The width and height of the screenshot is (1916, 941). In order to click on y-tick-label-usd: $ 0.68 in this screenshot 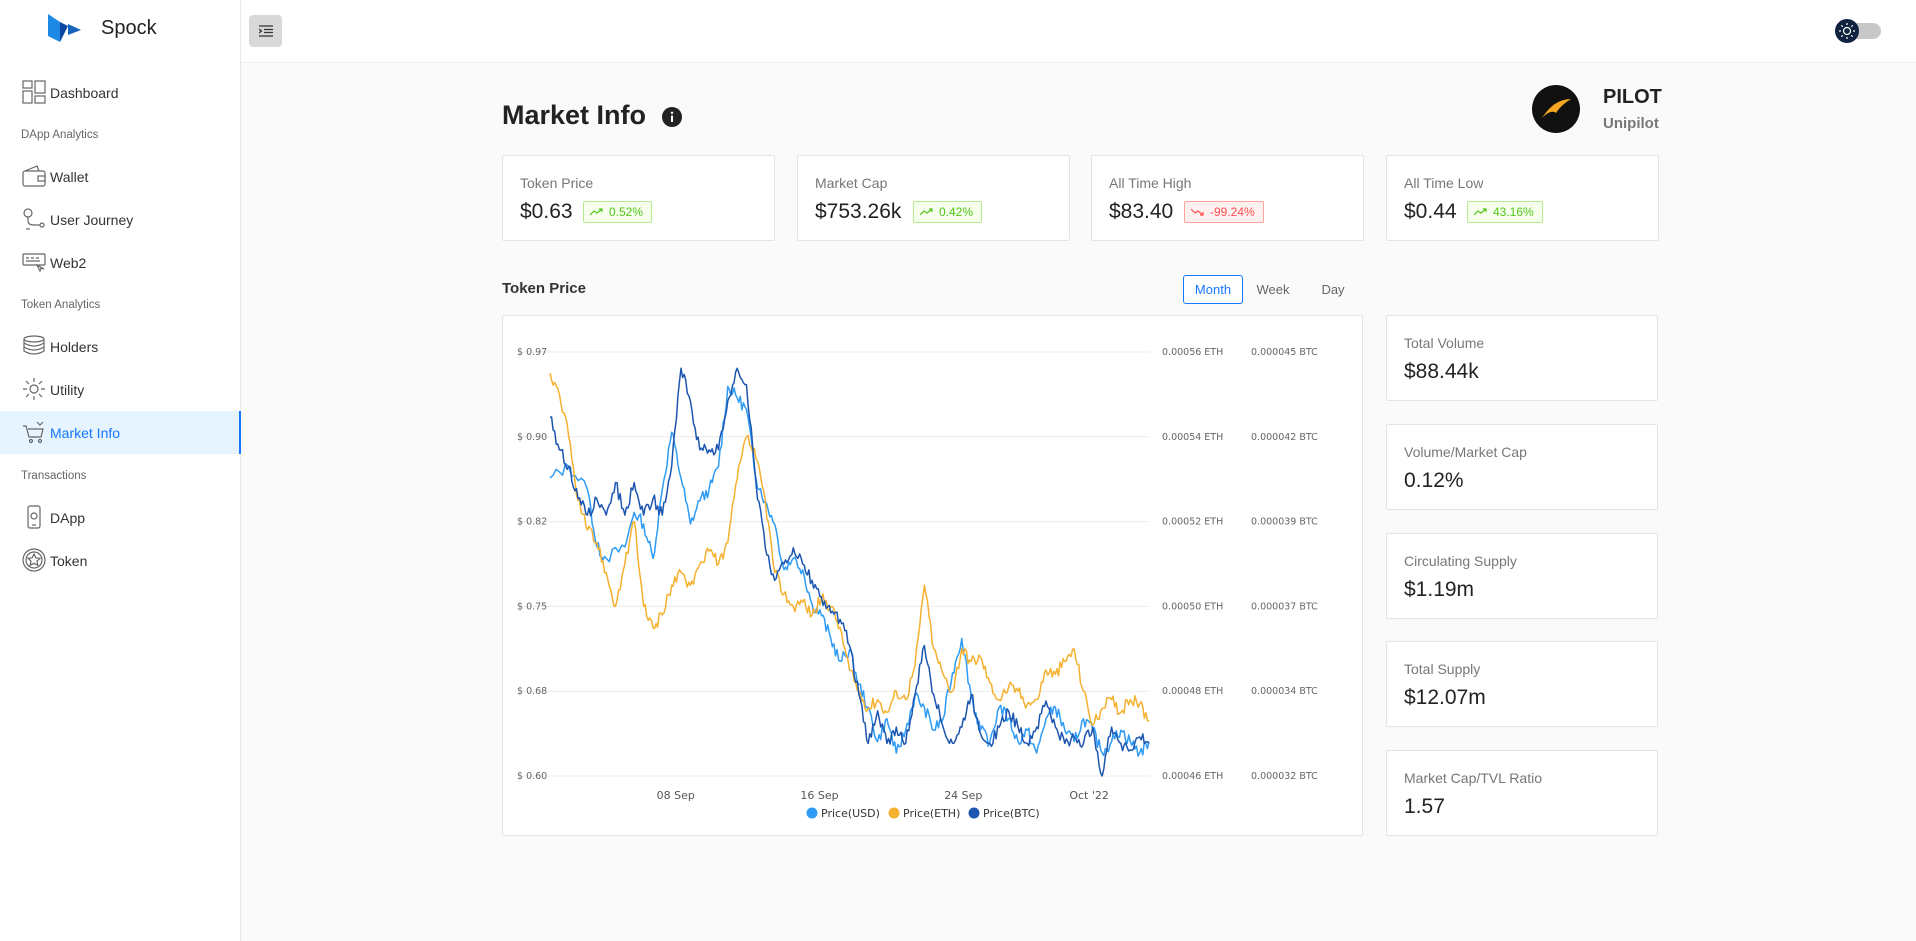, I will do `click(532, 691)`.